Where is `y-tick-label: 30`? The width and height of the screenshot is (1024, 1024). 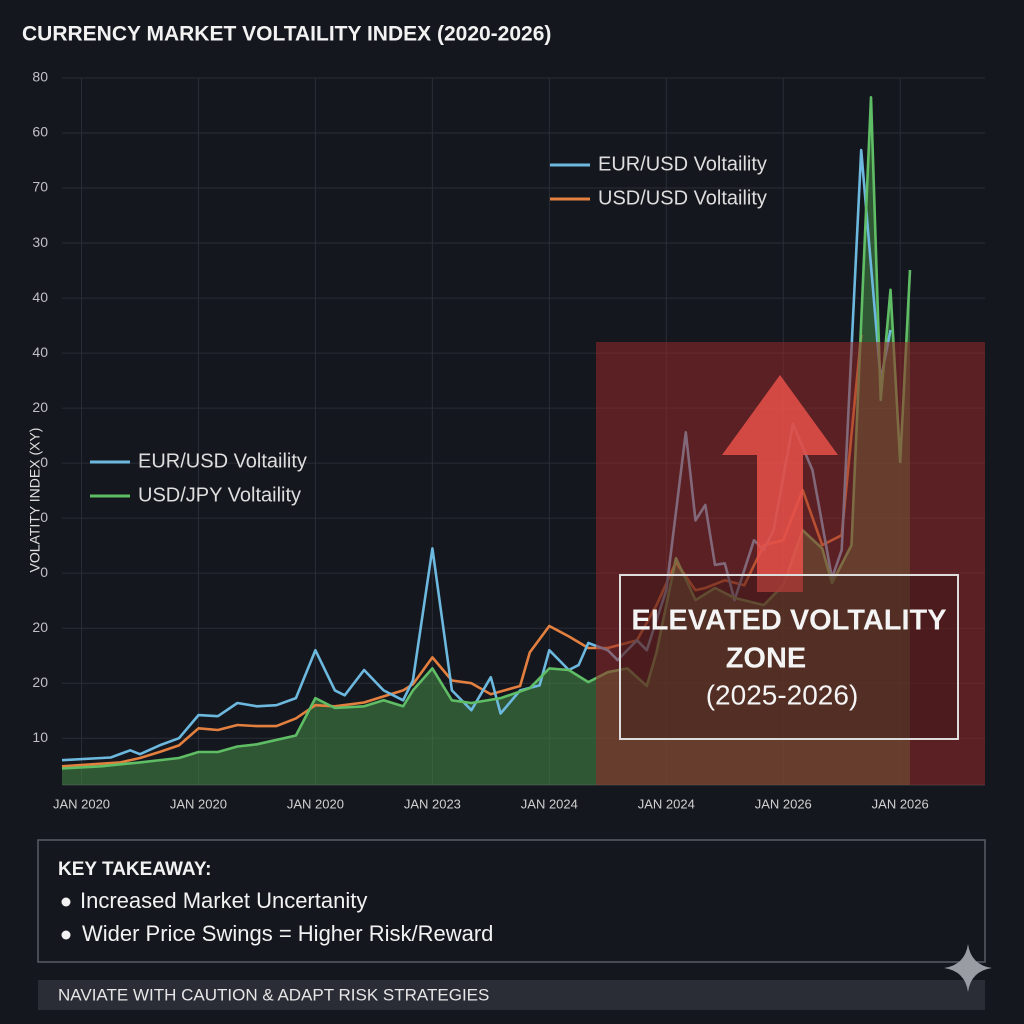
y-tick-label: 30 is located at coordinates (40, 242).